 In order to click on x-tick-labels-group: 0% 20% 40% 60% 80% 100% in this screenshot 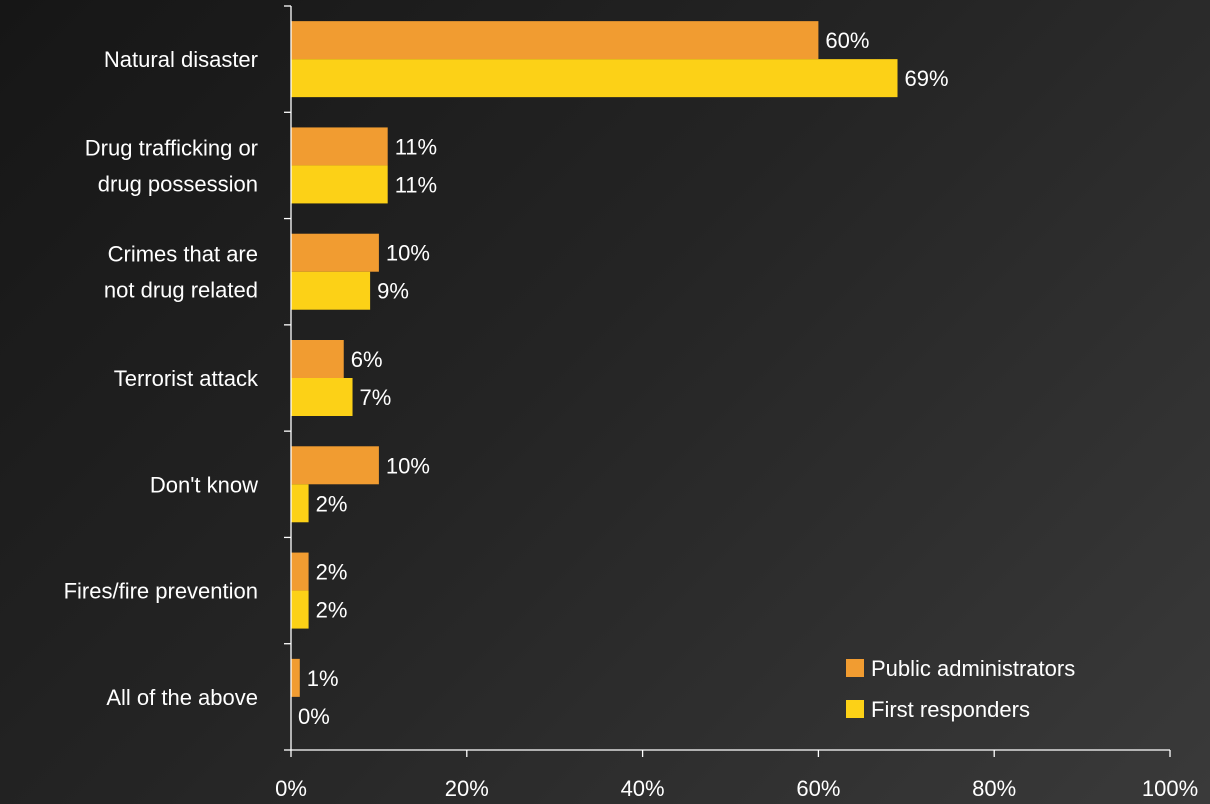, I will do `click(736, 788)`.